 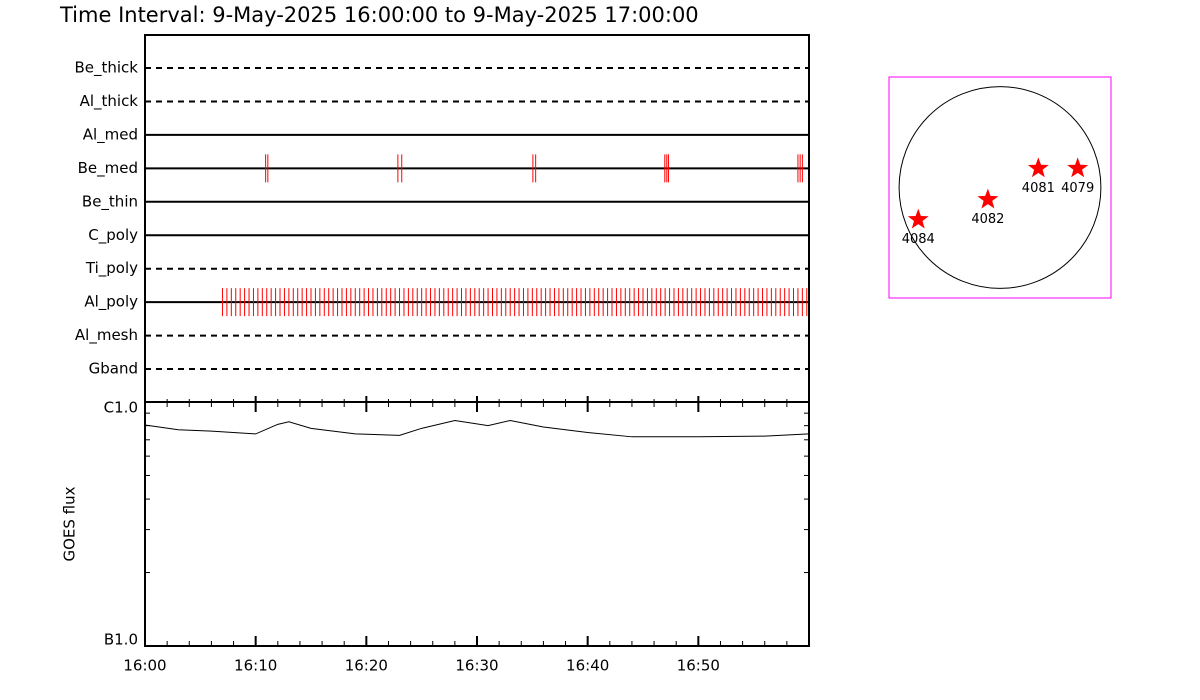 I want to click on x-tick-label: 16:00, so click(x=144, y=666).